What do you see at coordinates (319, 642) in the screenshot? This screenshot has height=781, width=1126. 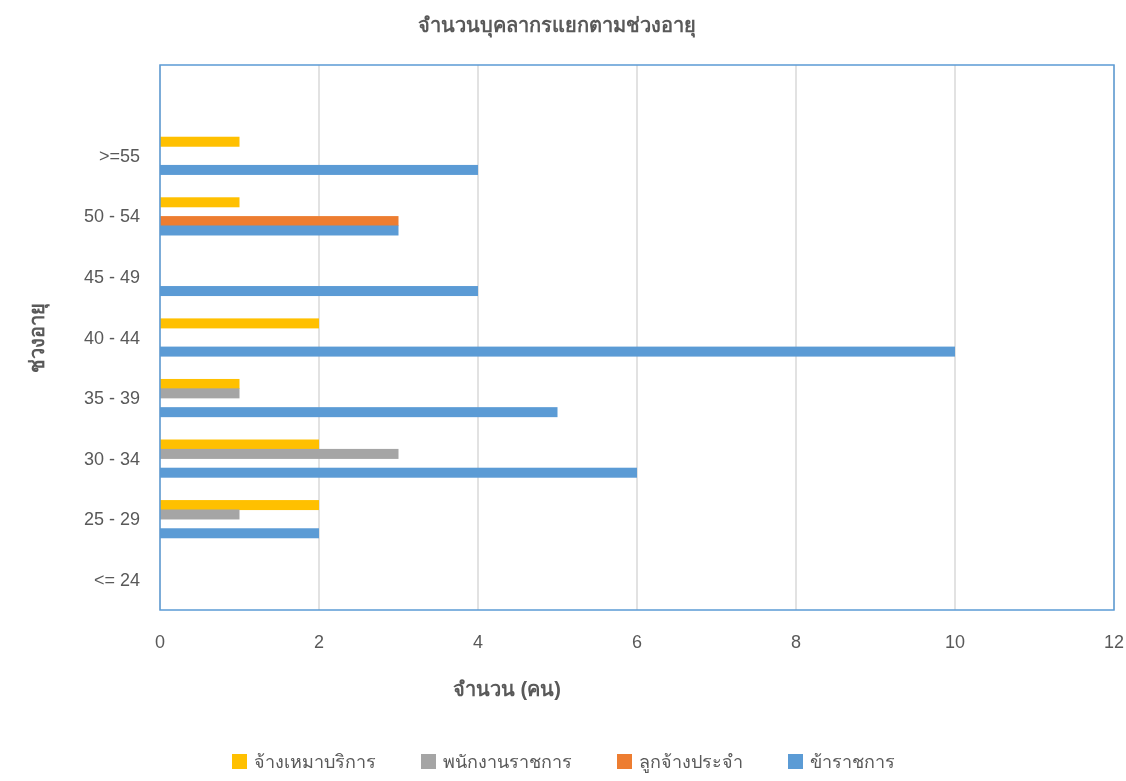 I see `x-tick-label: 2` at bounding box center [319, 642].